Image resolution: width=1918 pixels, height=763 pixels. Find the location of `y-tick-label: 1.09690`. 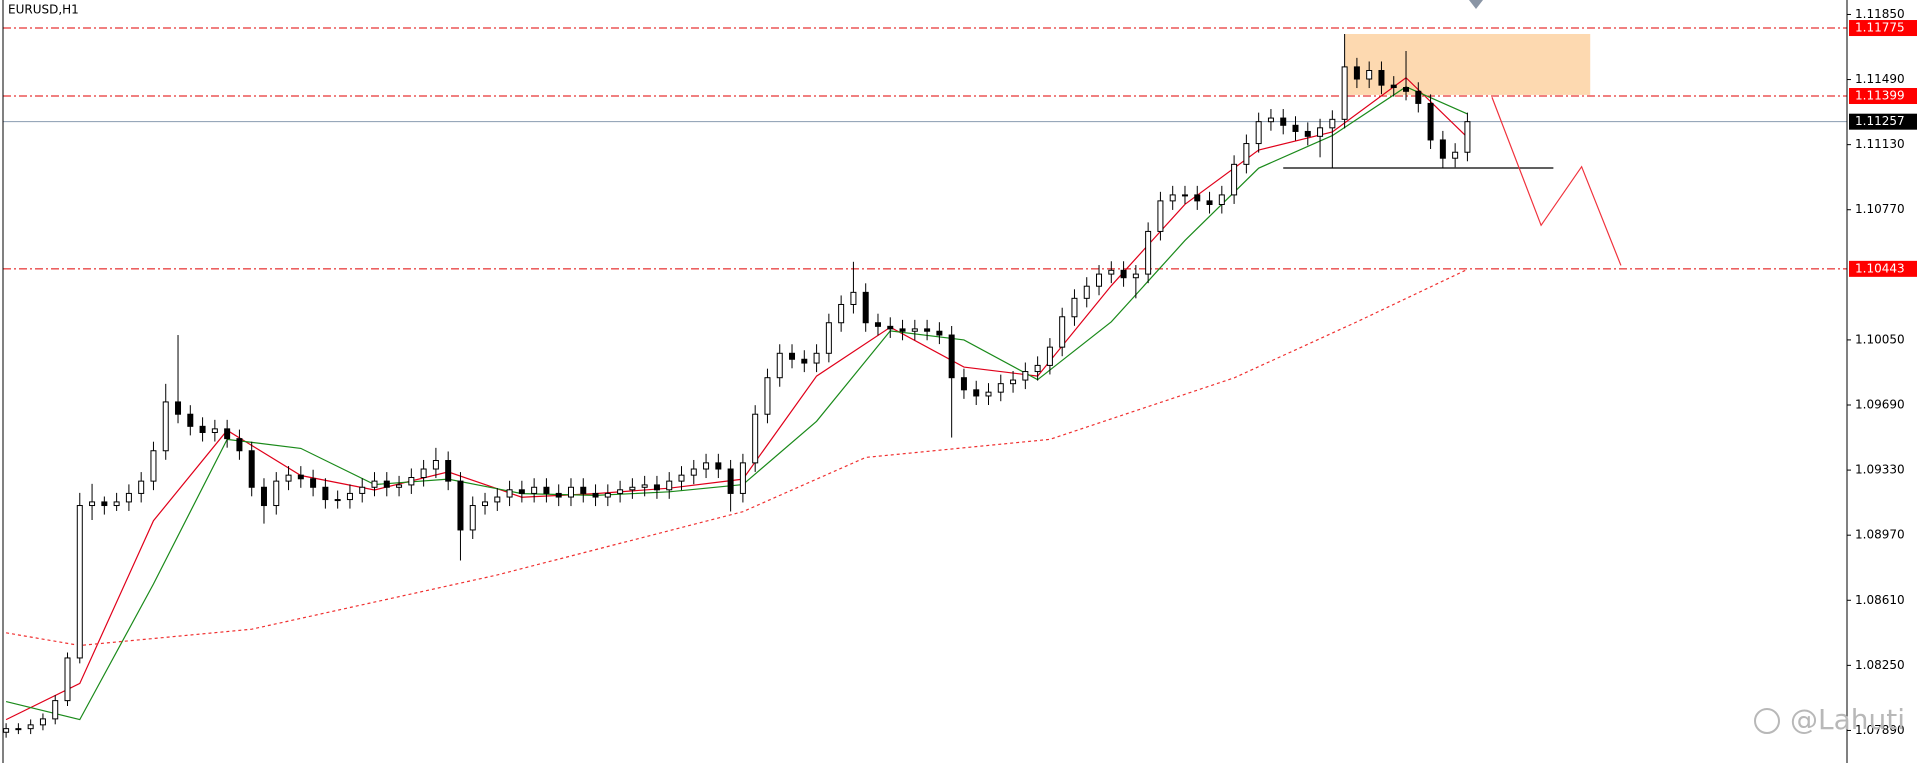

y-tick-label: 1.09690 is located at coordinates (1880, 405).